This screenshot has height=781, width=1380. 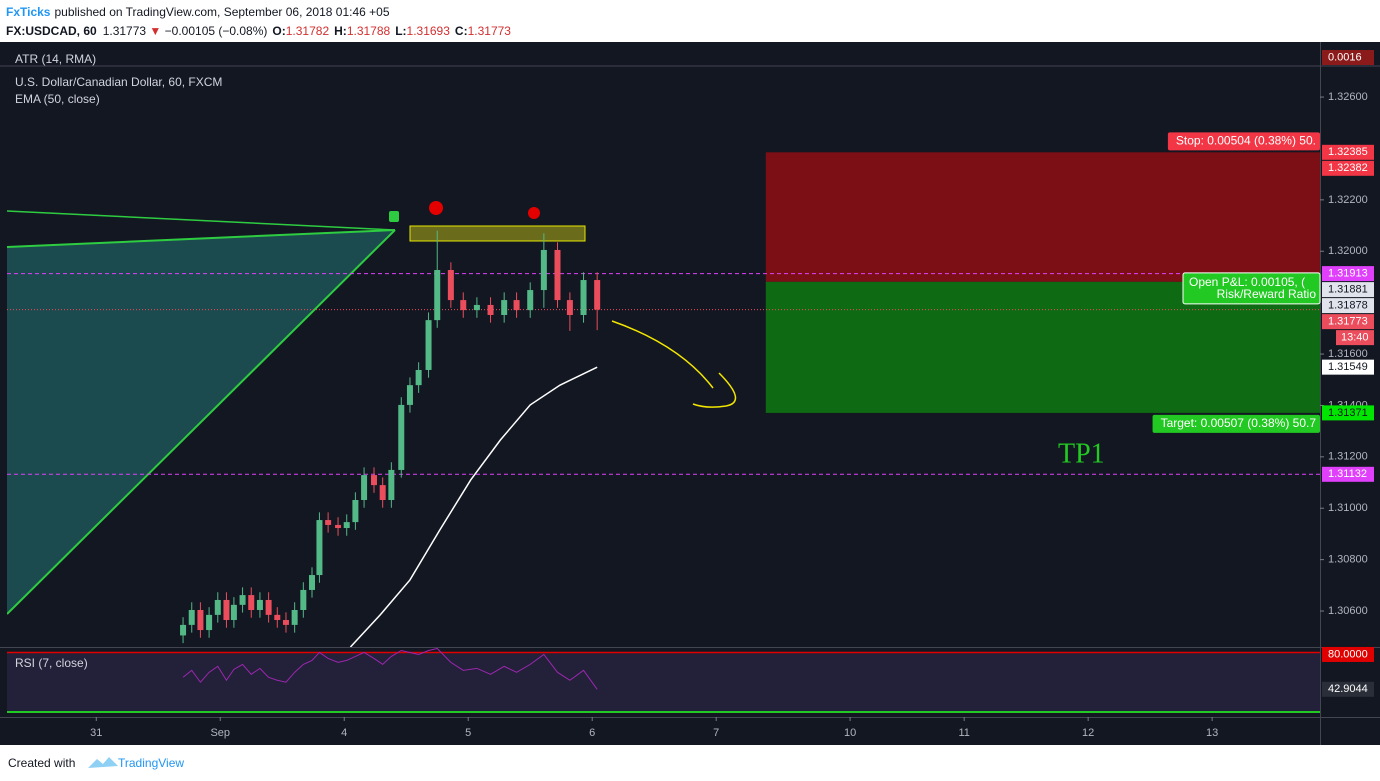 I want to click on rsi-upper-box, so click(x=1348, y=654).